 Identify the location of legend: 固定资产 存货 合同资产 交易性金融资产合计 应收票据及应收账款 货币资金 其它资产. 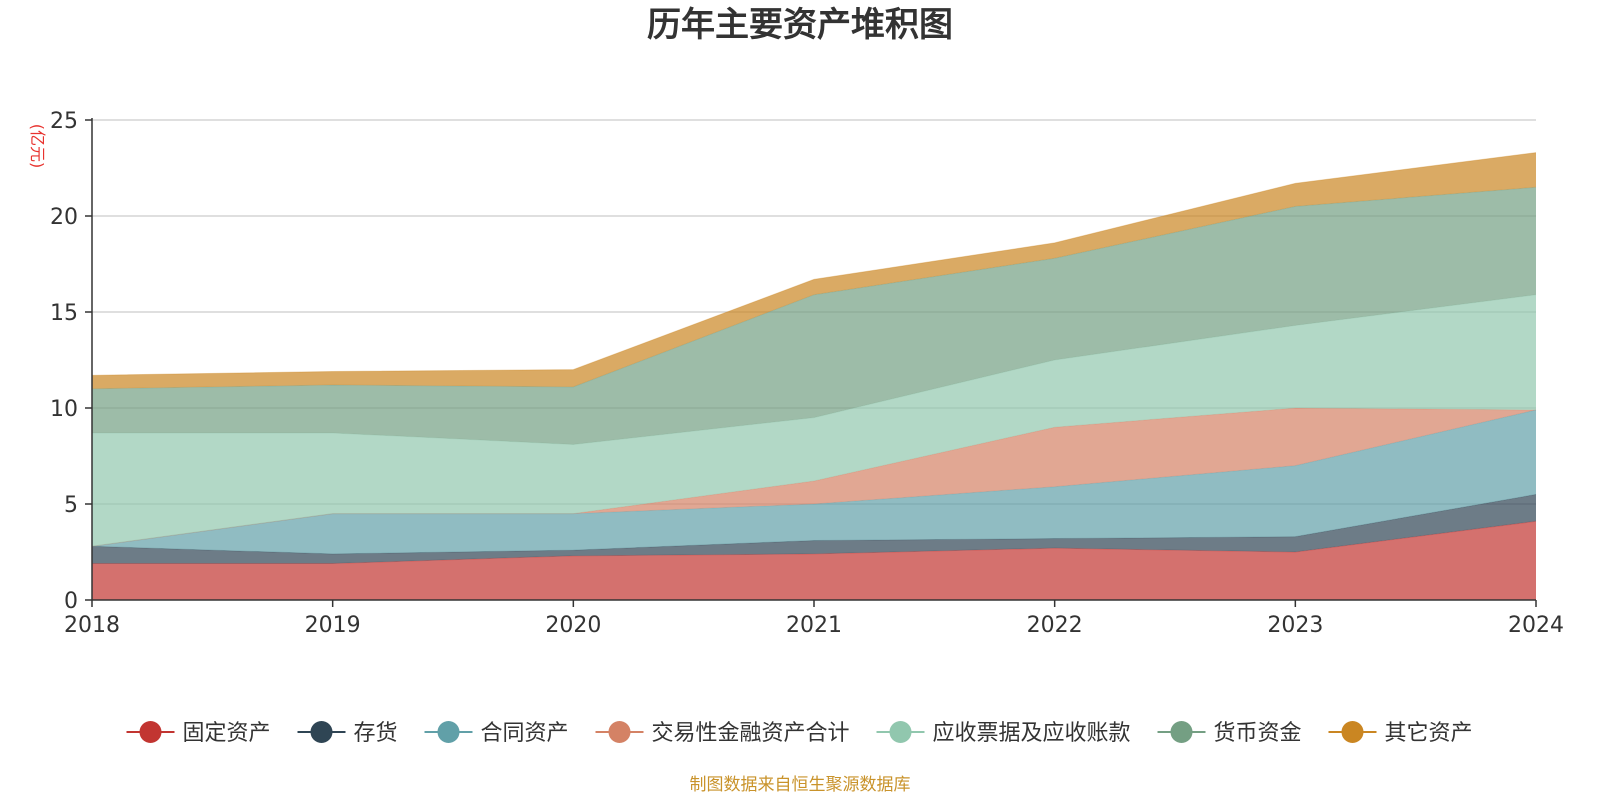
(799, 733).